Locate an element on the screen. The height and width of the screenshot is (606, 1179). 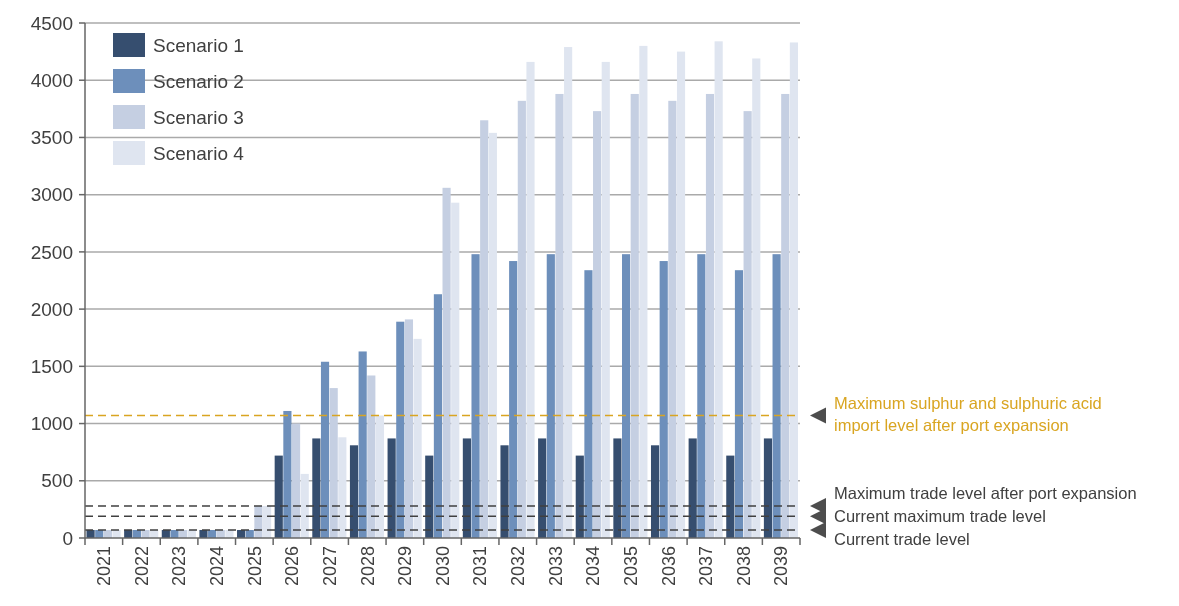
y-tick-label: 2000 is located at coordinates (51, 309).